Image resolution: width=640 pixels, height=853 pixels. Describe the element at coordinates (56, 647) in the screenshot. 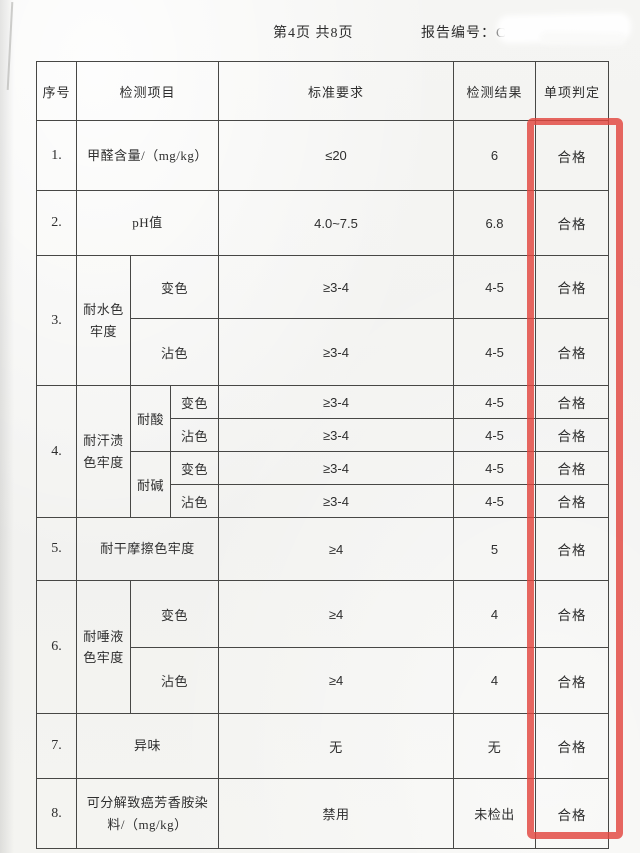

I see `row-number: 6.` at that location.